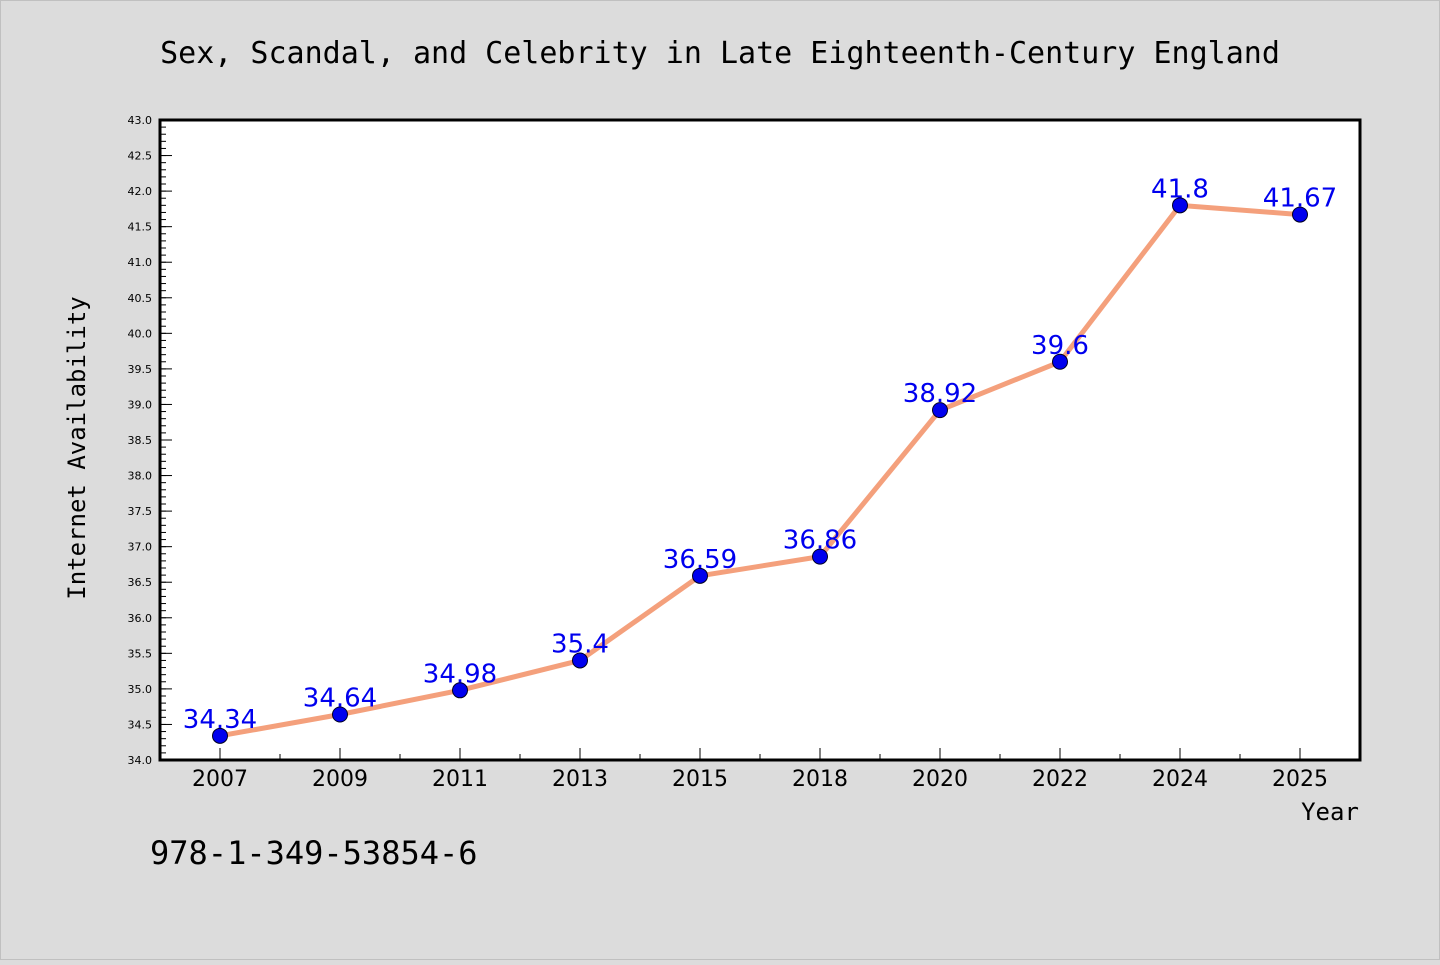 This screenshot has width=1440, height=965. Describe the element at coordinates (340, 698) in the screenshot. I see `data-label: 34.64` at that location.